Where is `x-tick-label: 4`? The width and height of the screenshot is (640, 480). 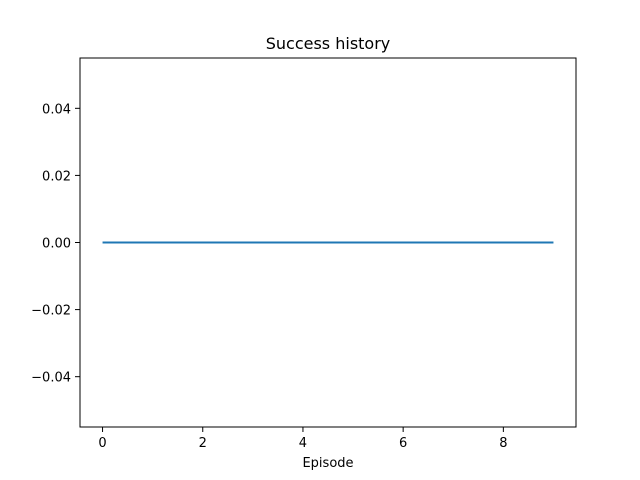 x-tick-label: 4 is located at coordinates (303, 443).